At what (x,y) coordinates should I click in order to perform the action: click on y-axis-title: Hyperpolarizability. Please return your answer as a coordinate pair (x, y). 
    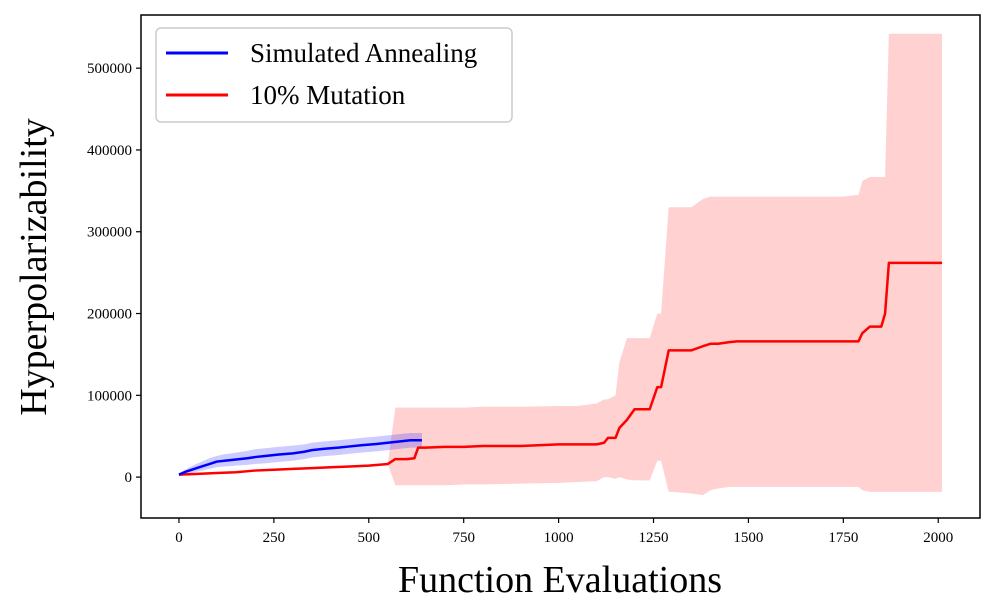
    Looking at the image, I should click on (34, 267).